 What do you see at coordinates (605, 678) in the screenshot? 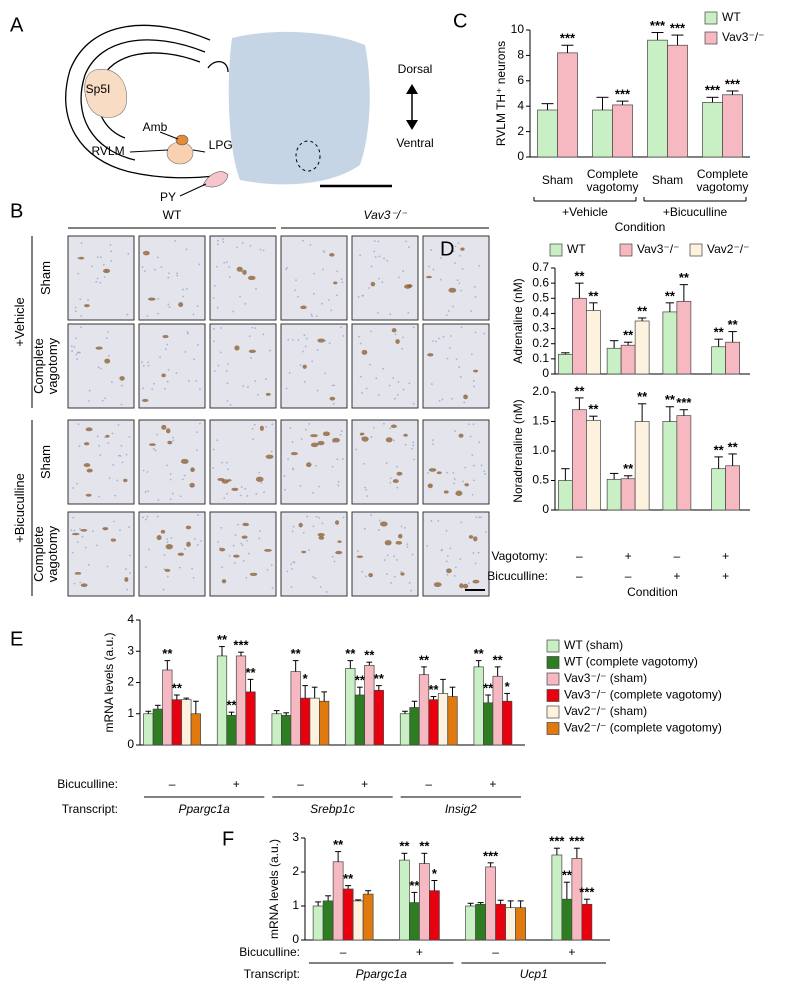
I see `legend-label: Vav3⁻/⁻ (sham)` at bounding box center [605, 678].